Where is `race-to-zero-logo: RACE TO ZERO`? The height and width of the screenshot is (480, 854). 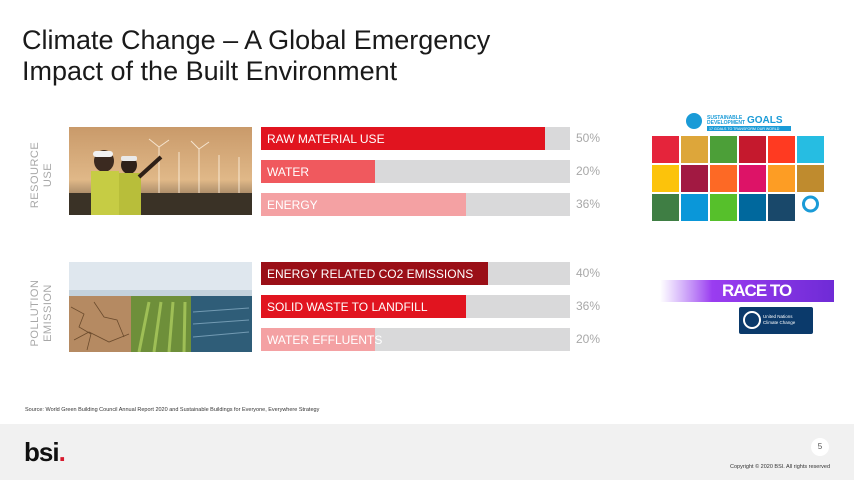 race-to-zero-logo: RACE TO ZERO is located at coordinates (747, 299).